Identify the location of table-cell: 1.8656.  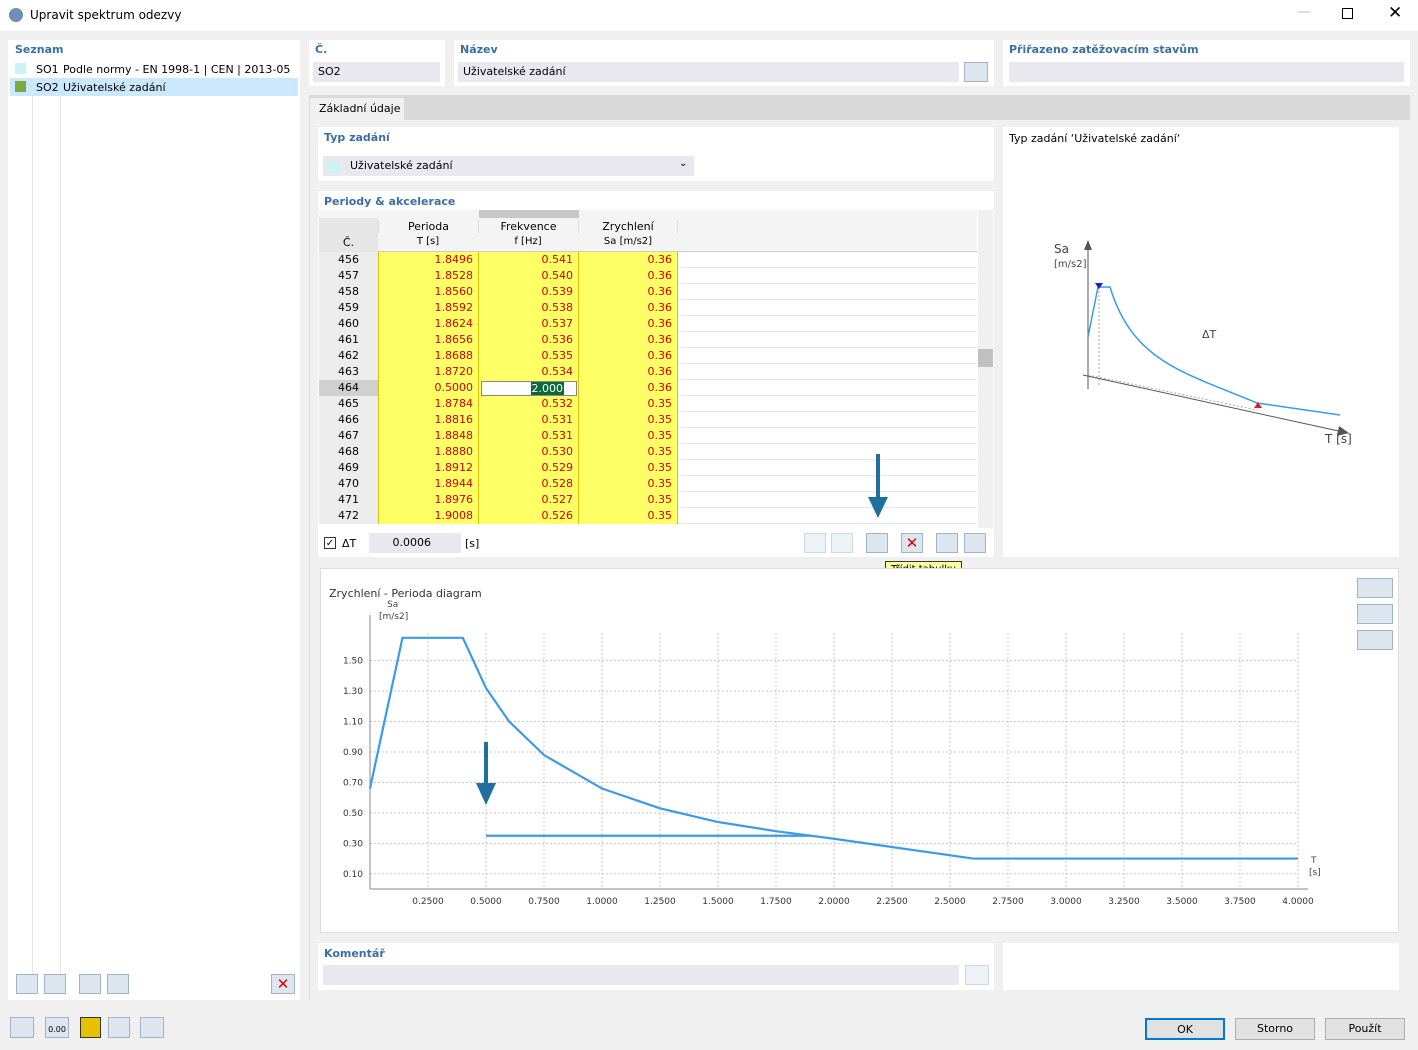
(428, 340).